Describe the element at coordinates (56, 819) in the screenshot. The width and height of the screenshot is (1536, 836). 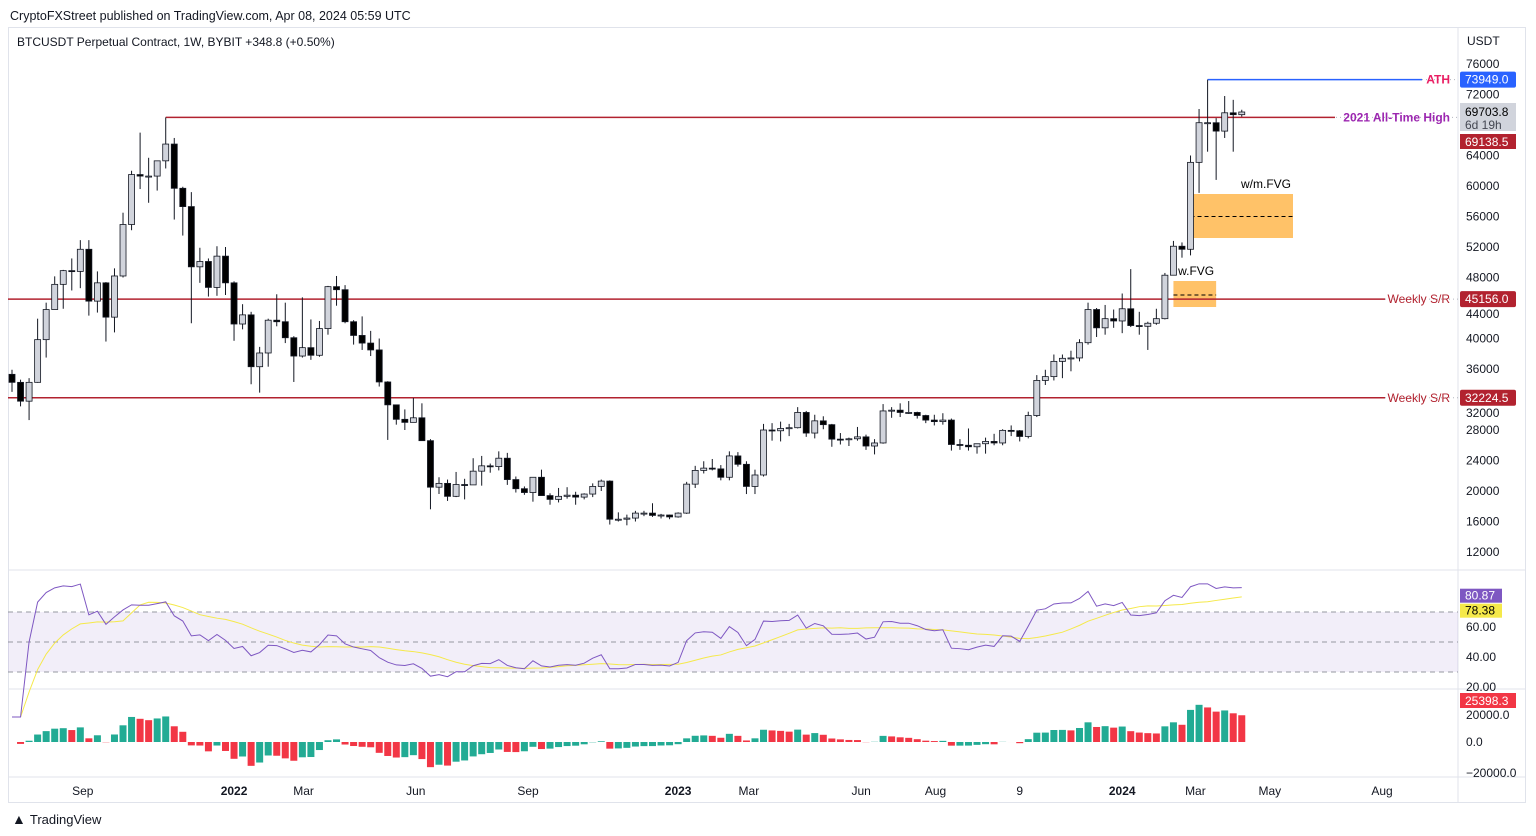
I see `tradingview-logo: ▲ TradingView` at that location.